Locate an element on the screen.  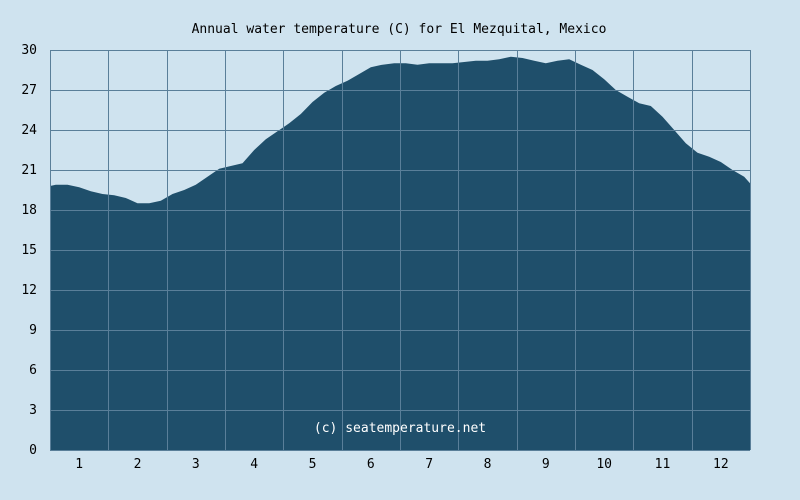
x-tick-label: 11 is located at coordinates (663, 464).